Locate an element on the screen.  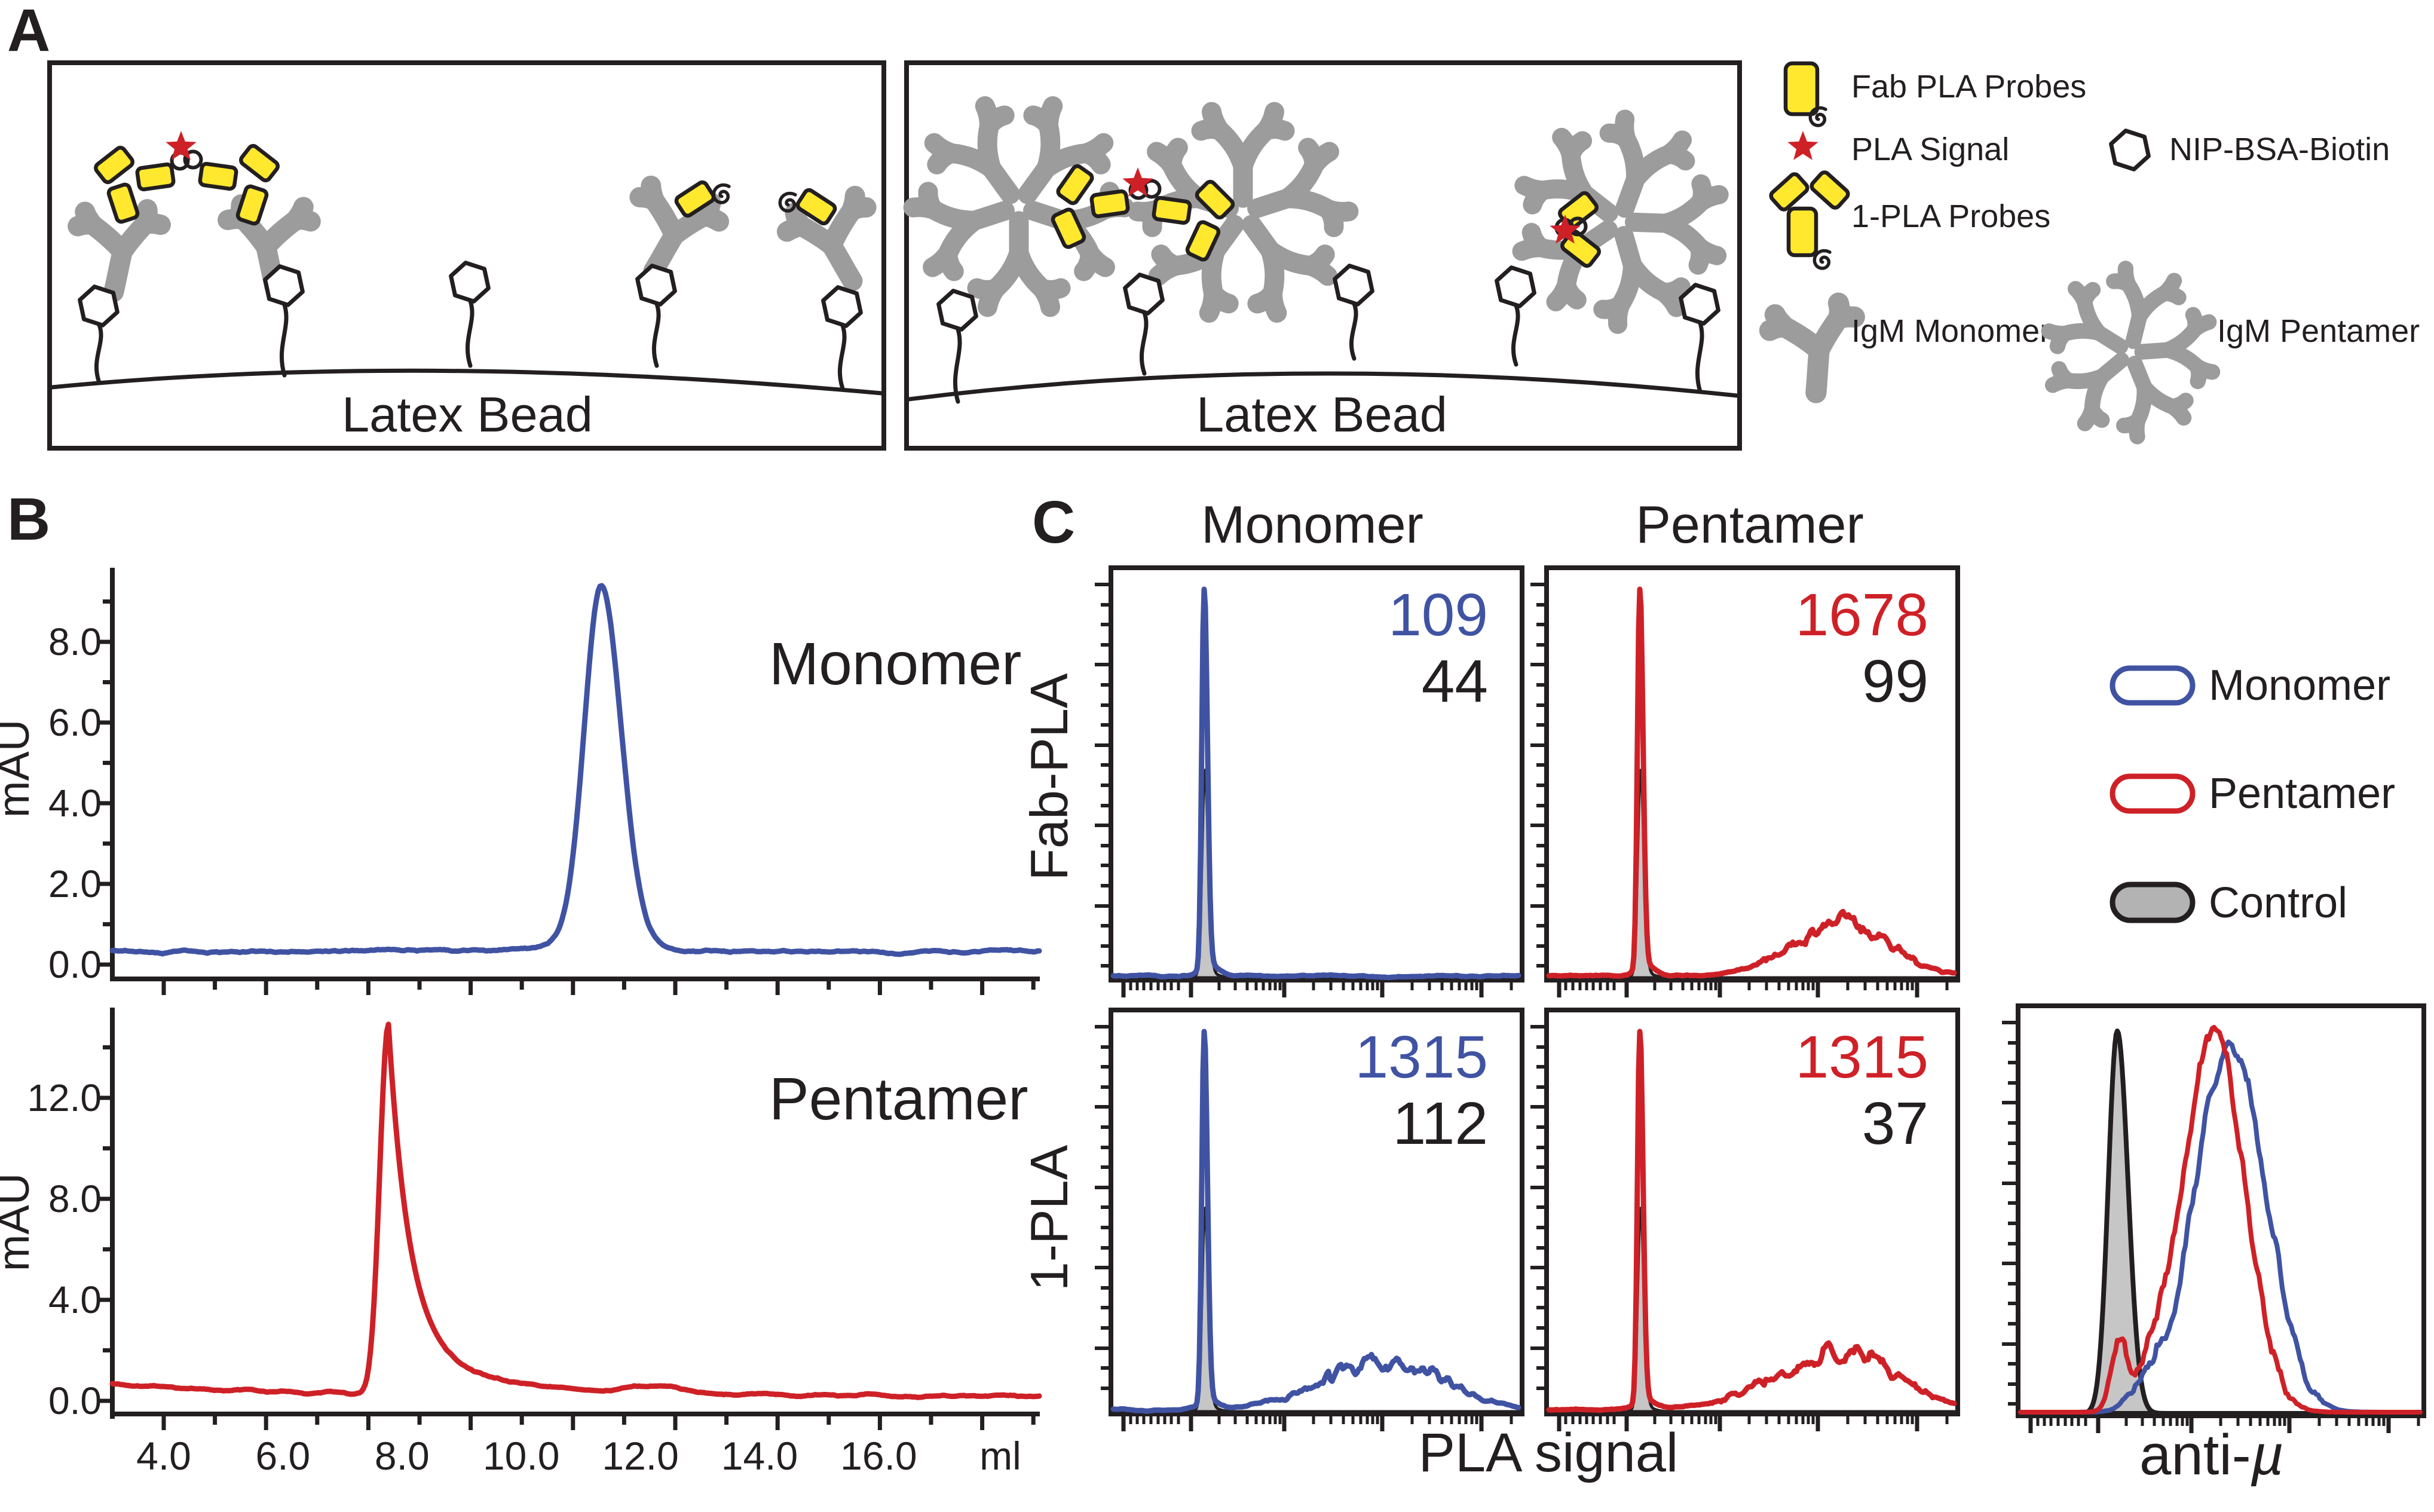
svg-text: Fab-PLA is located at coordinates (1049, 777).